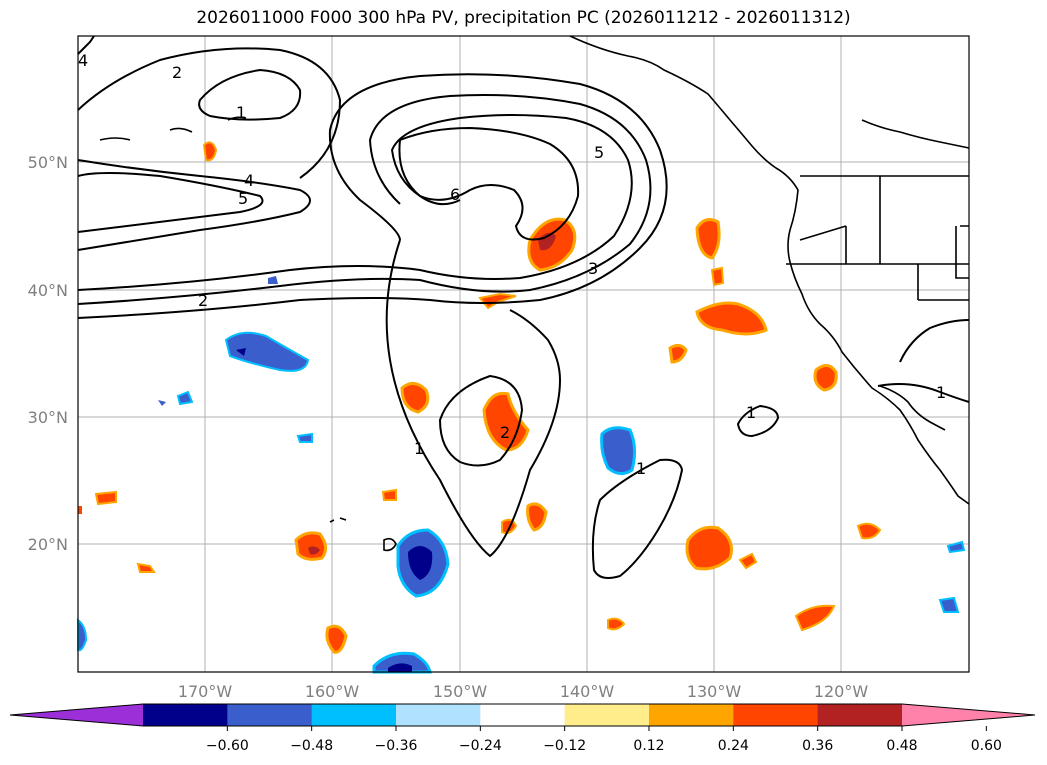 Image resolution: width=1047 pixels, height=765 pixels. Describe the element at coordinates (396, 746) in the screenshot. I see `colorbar-tick-label: −0.36` at that location.